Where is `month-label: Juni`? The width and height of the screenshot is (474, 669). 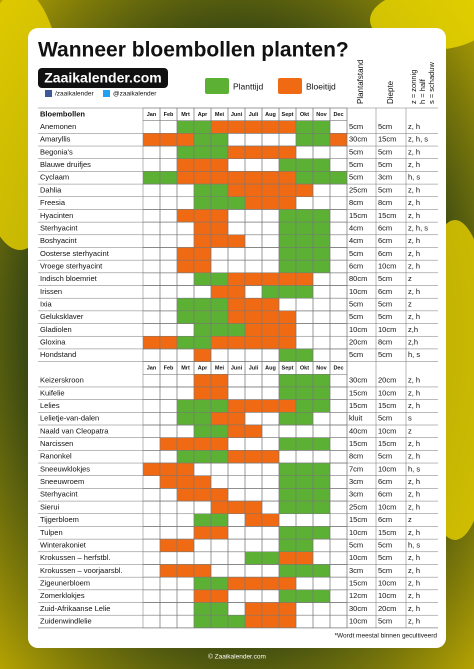
month-label: Juni is located at coordinates (237, 368).